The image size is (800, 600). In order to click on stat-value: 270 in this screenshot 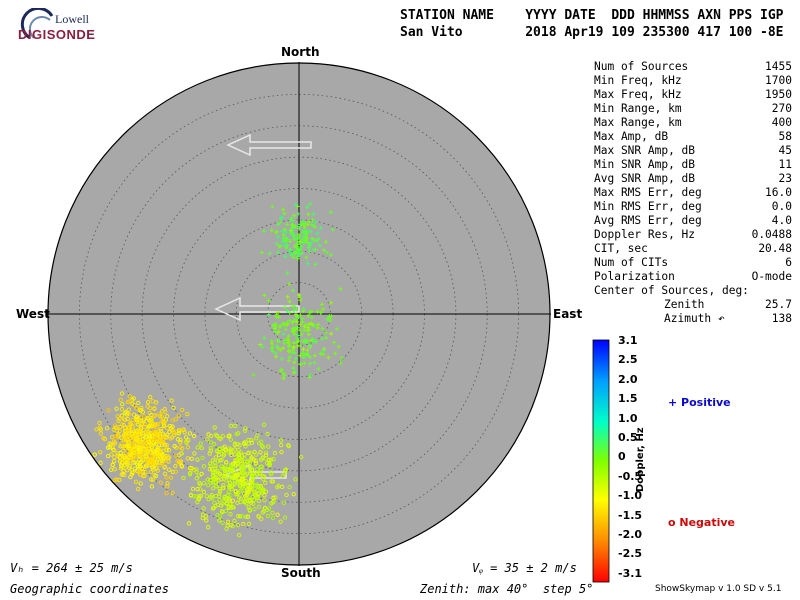, I will do `click(781, 108)`.